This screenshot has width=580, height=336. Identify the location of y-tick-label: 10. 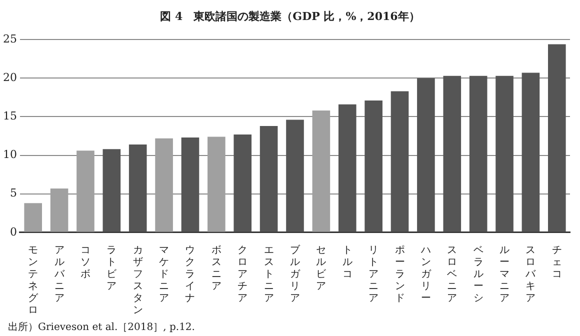
(9, 155).